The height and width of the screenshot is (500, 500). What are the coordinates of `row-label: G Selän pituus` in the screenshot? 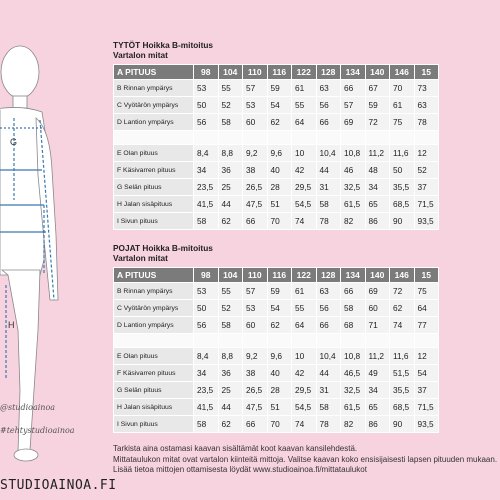 It's located at (153, 187).